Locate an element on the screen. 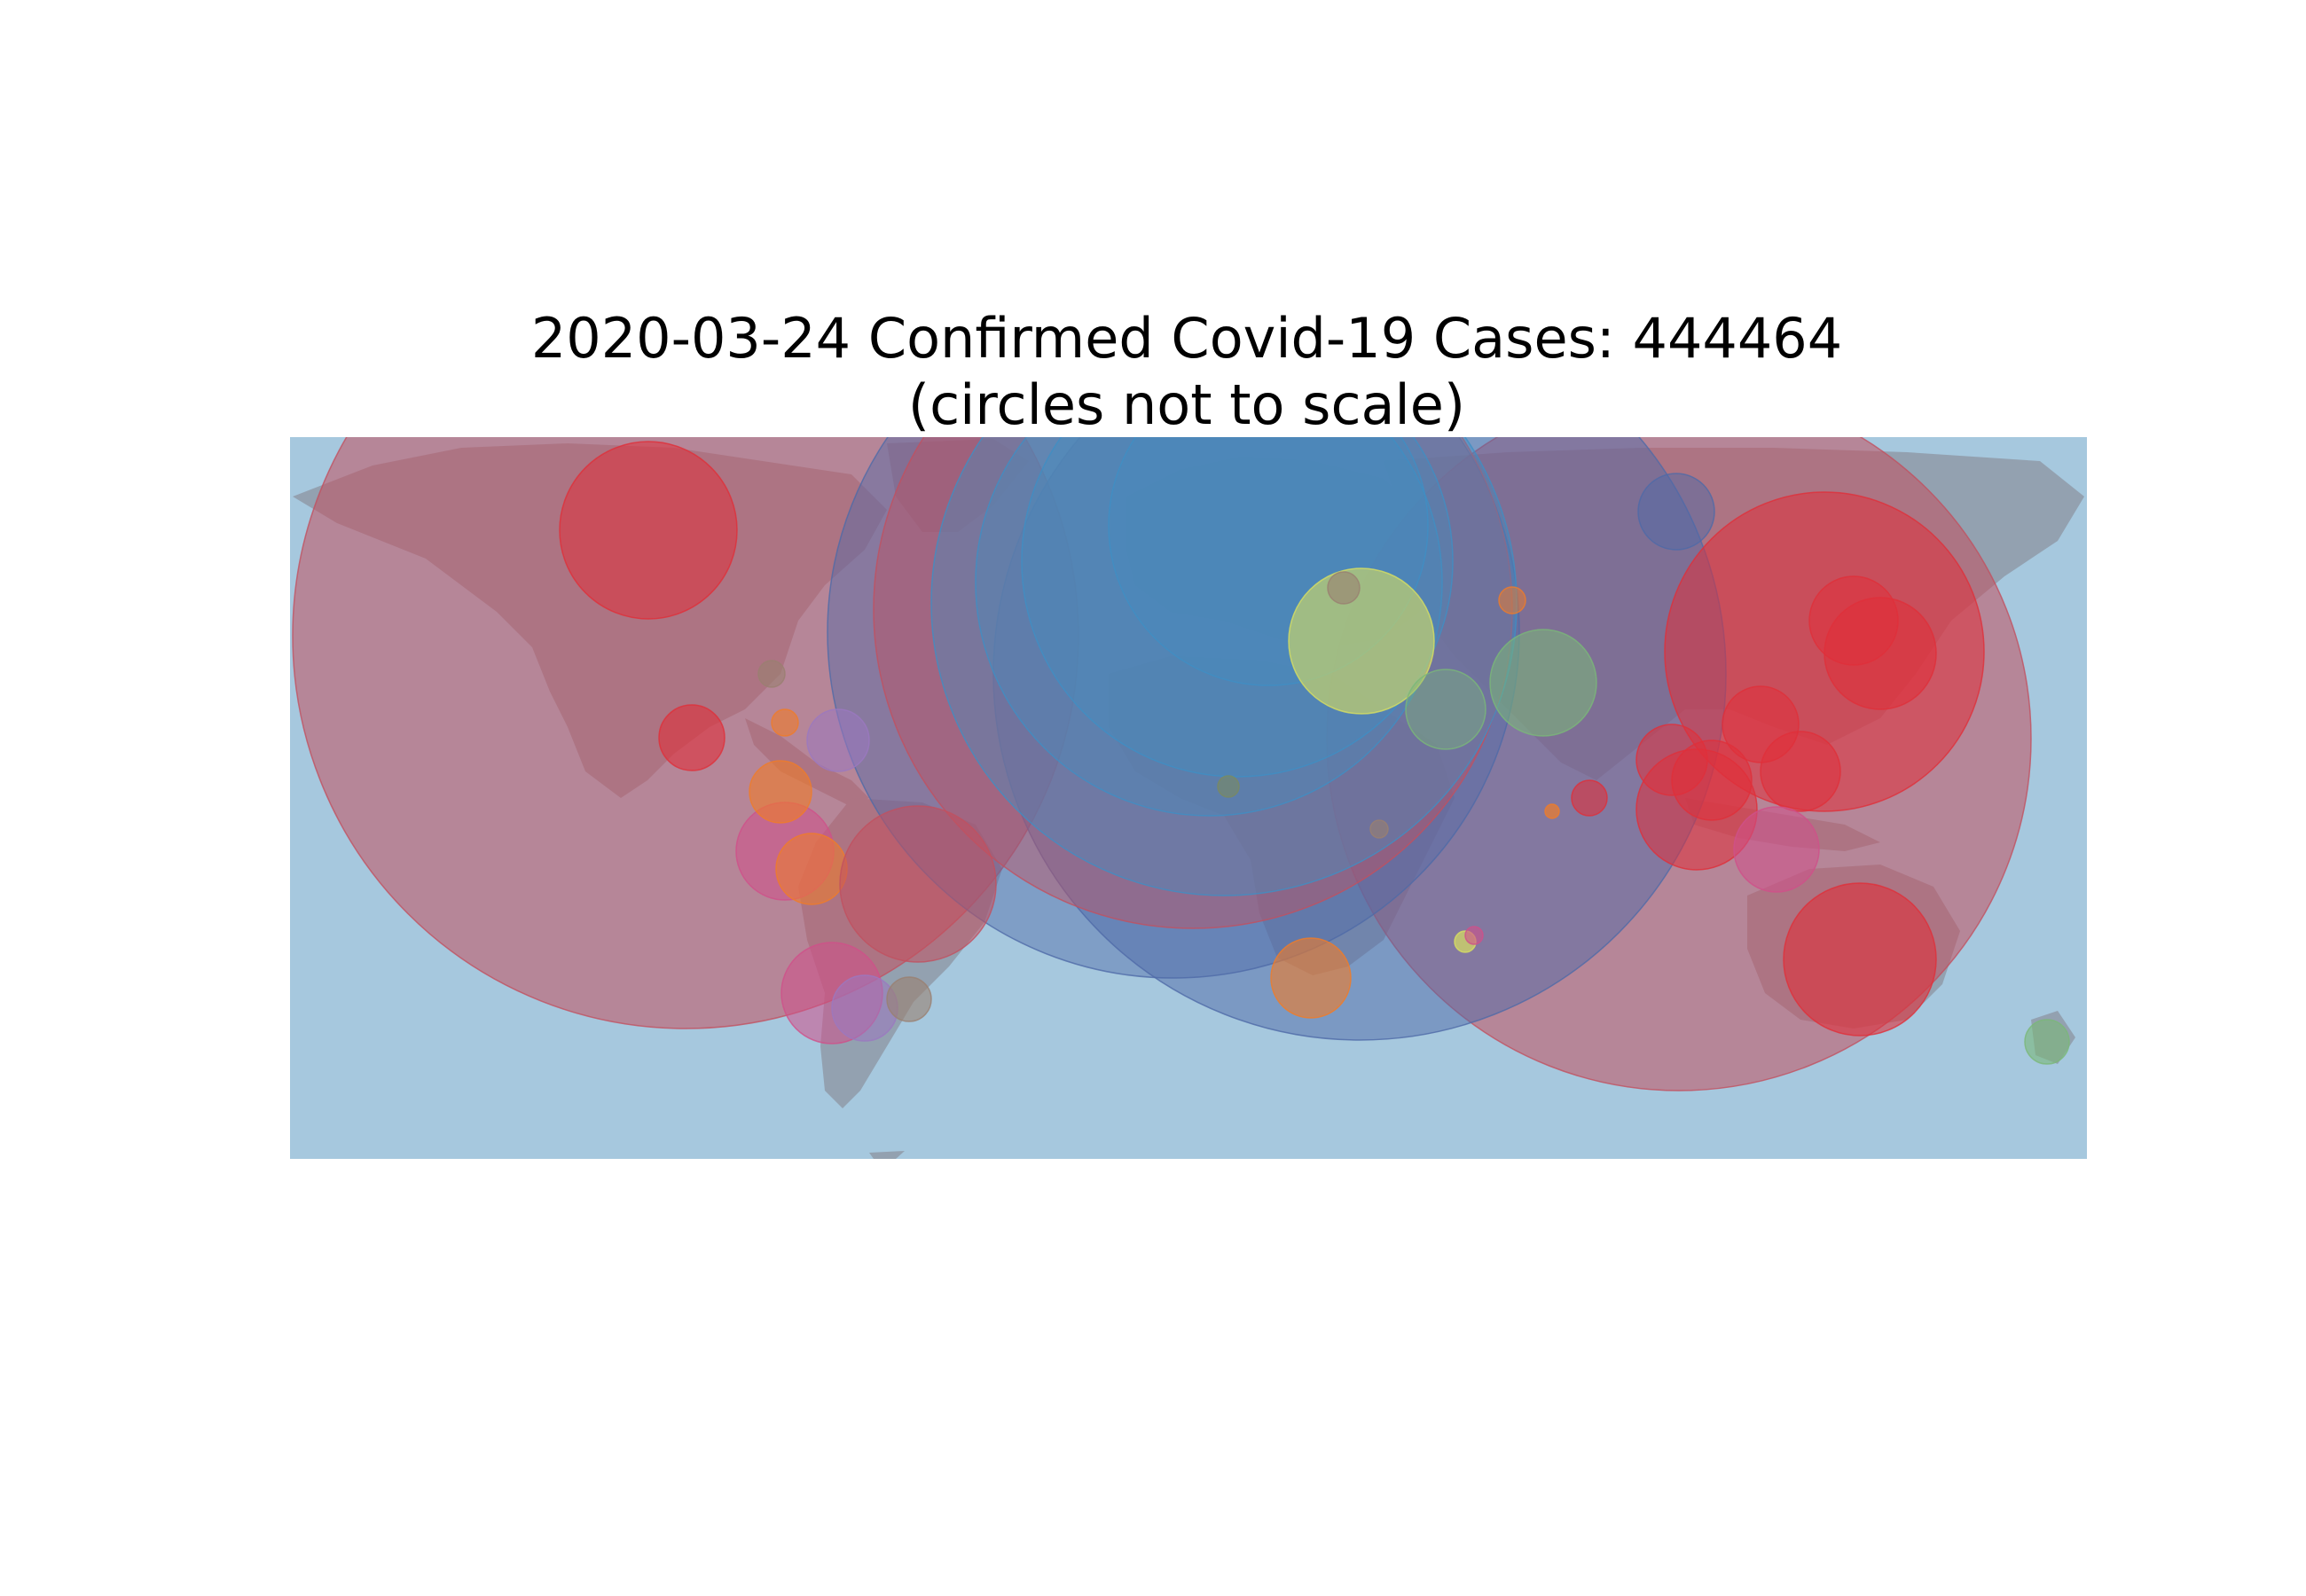  red-circle-southeast-asia-c is located at coordinates (1712, 780).